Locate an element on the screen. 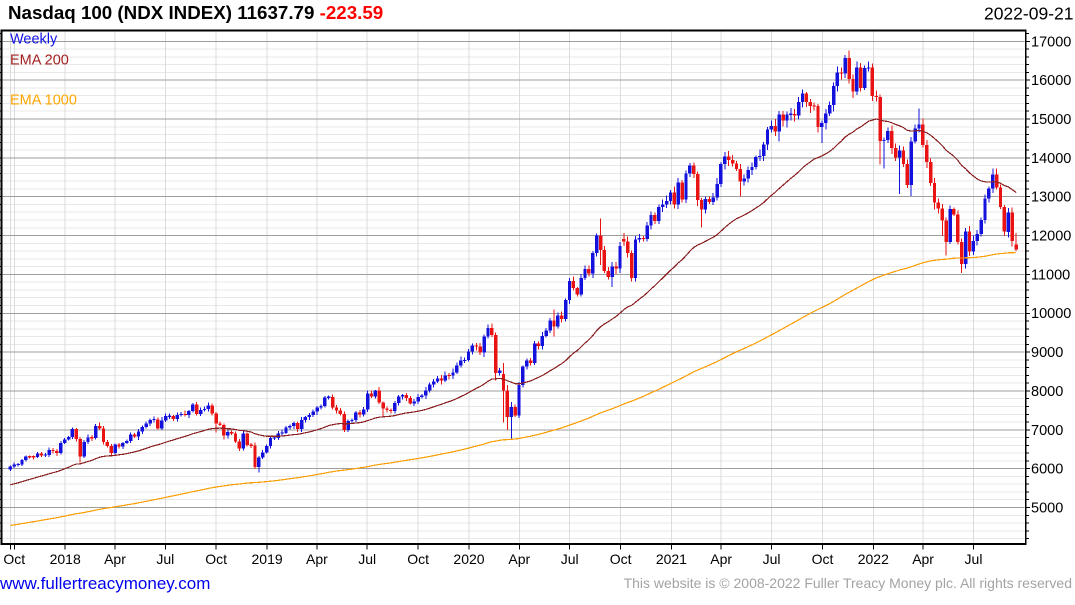  svg-text: 2020 is located at coordinates (468, 559).